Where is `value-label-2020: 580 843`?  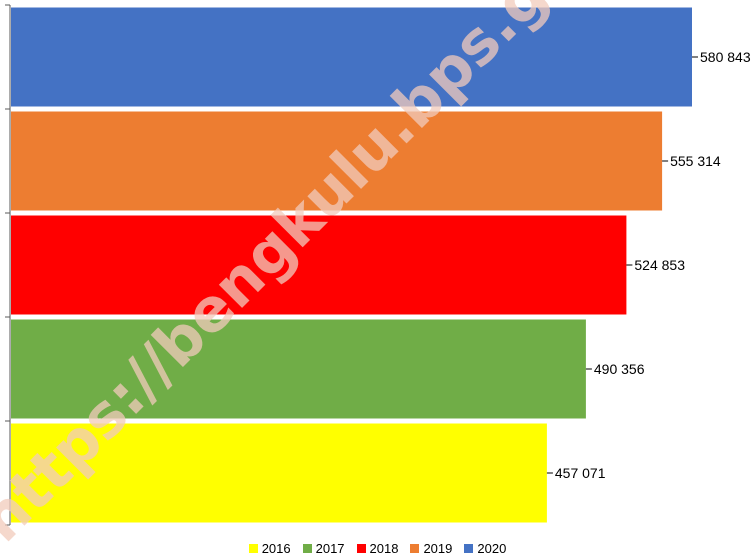 value-label-2020: 580 843 is located at coordinates (725, 57).